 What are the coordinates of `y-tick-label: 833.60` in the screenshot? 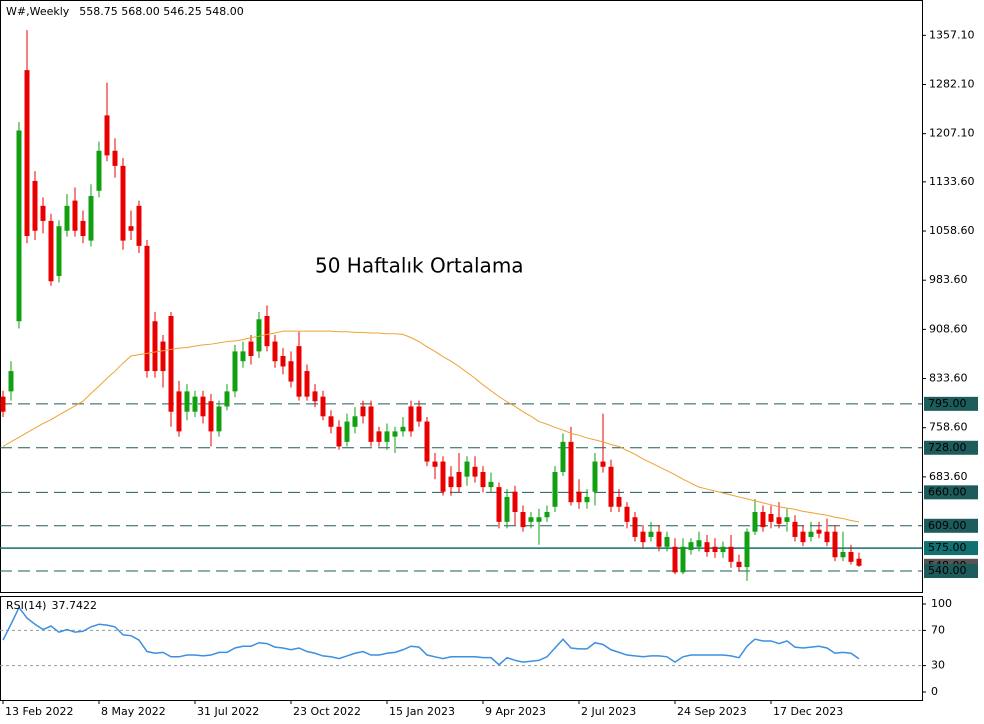 It's located at (948, 378).